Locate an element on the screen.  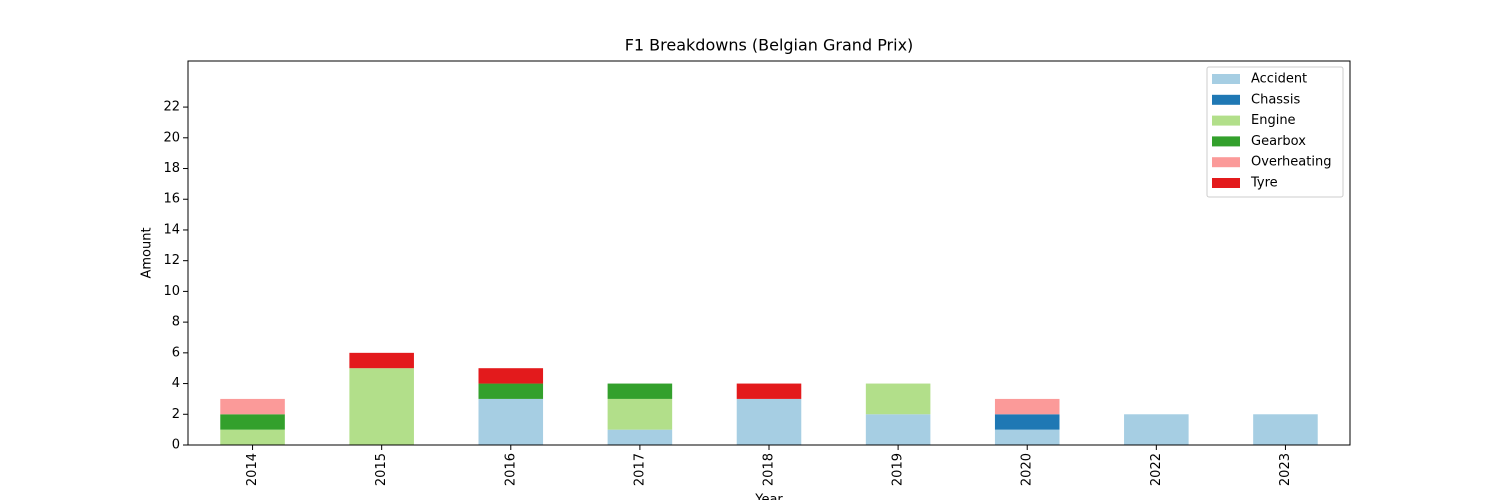
x-axis-label: Year is located at coordinates (768, 496).